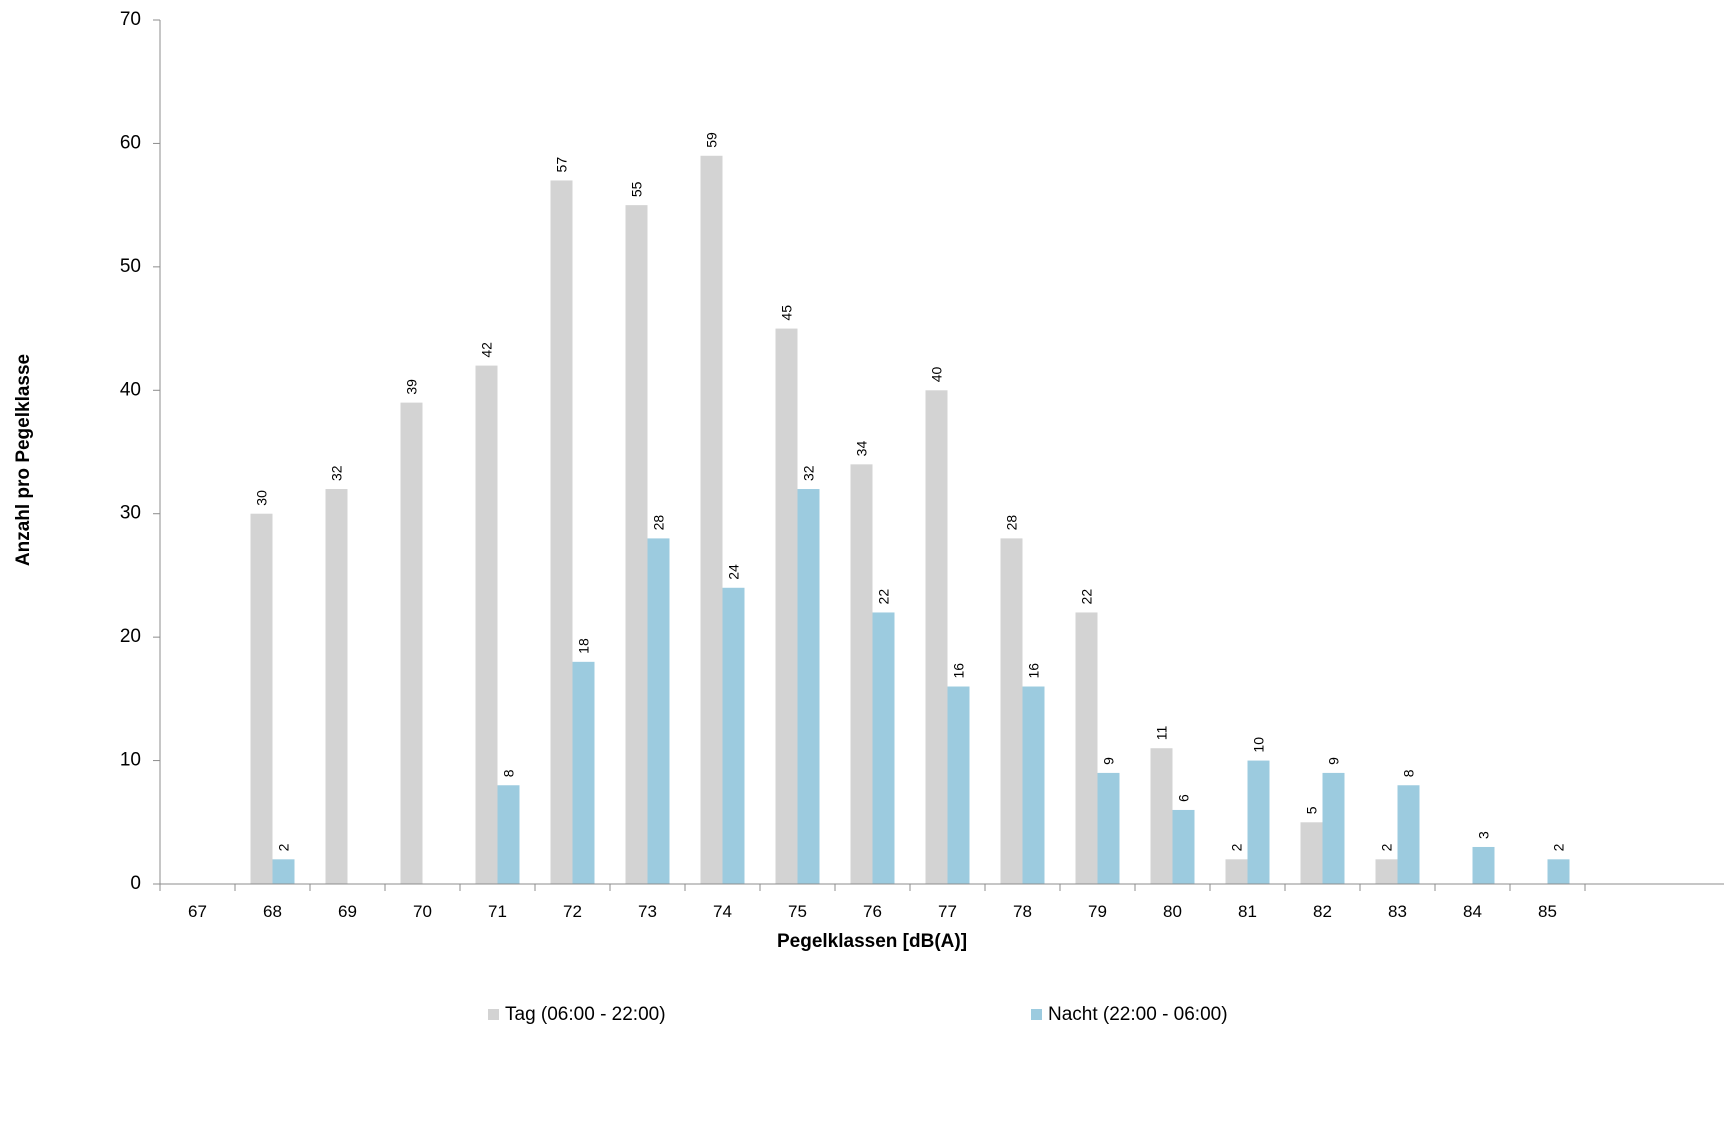  I want to click on data-label: 18, so click(584, 646).